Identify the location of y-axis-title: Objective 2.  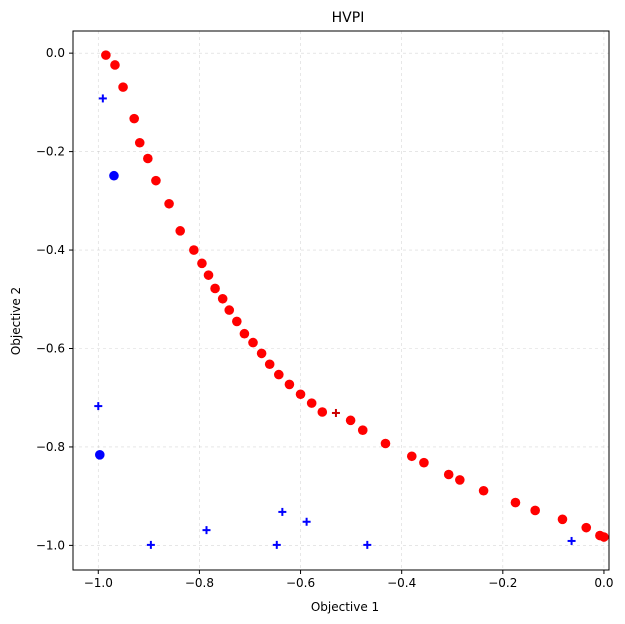
(16, 321).